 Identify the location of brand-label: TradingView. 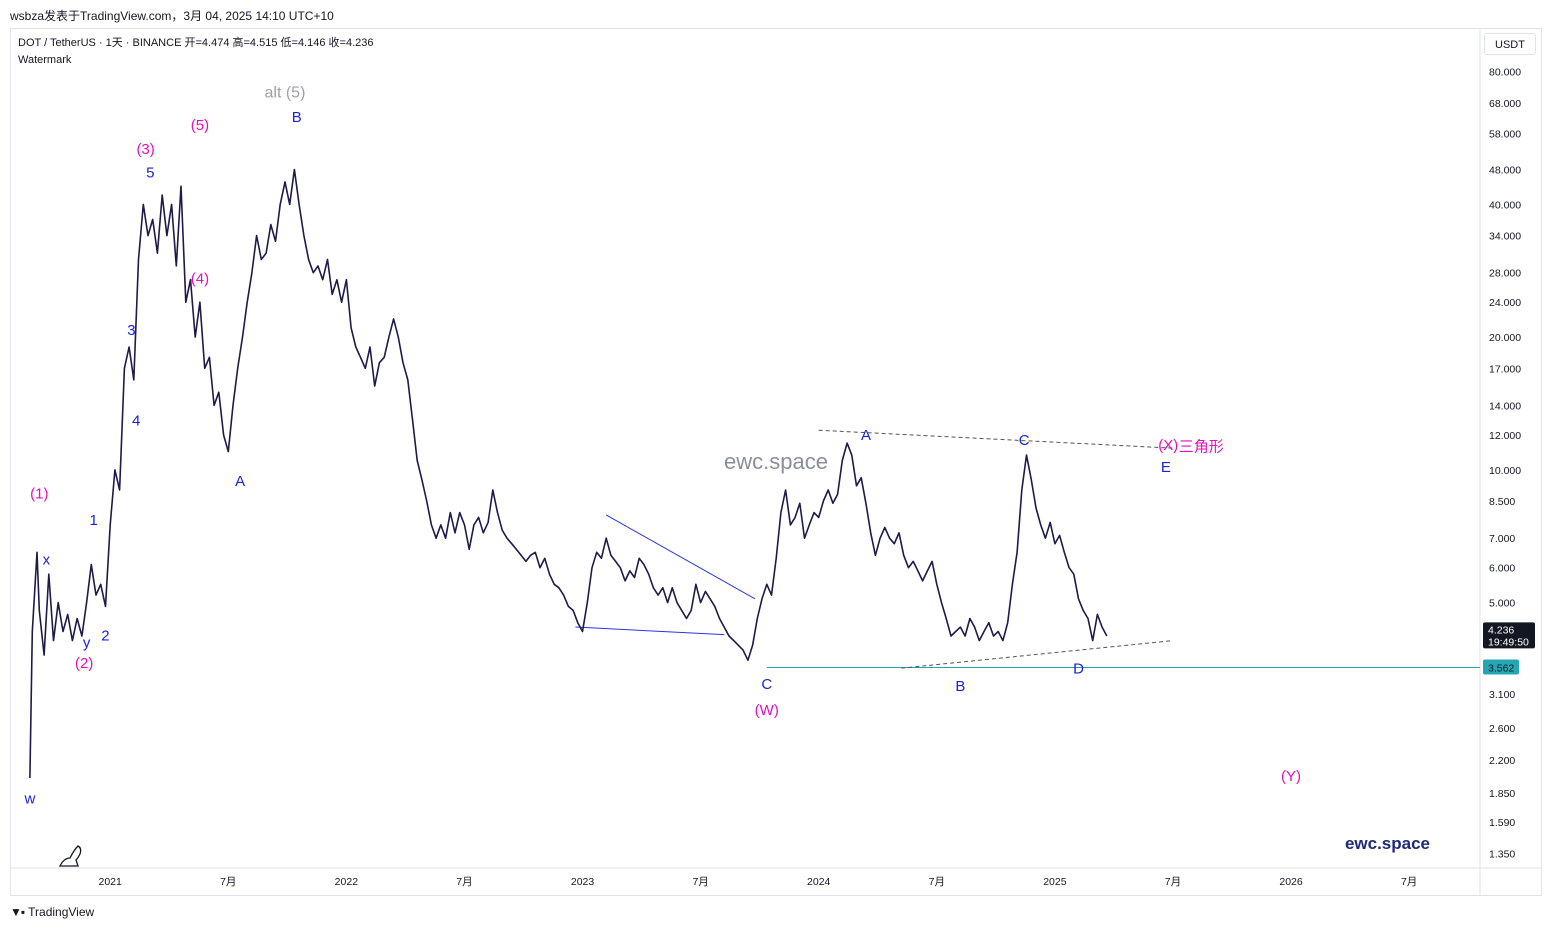
(61, 912).